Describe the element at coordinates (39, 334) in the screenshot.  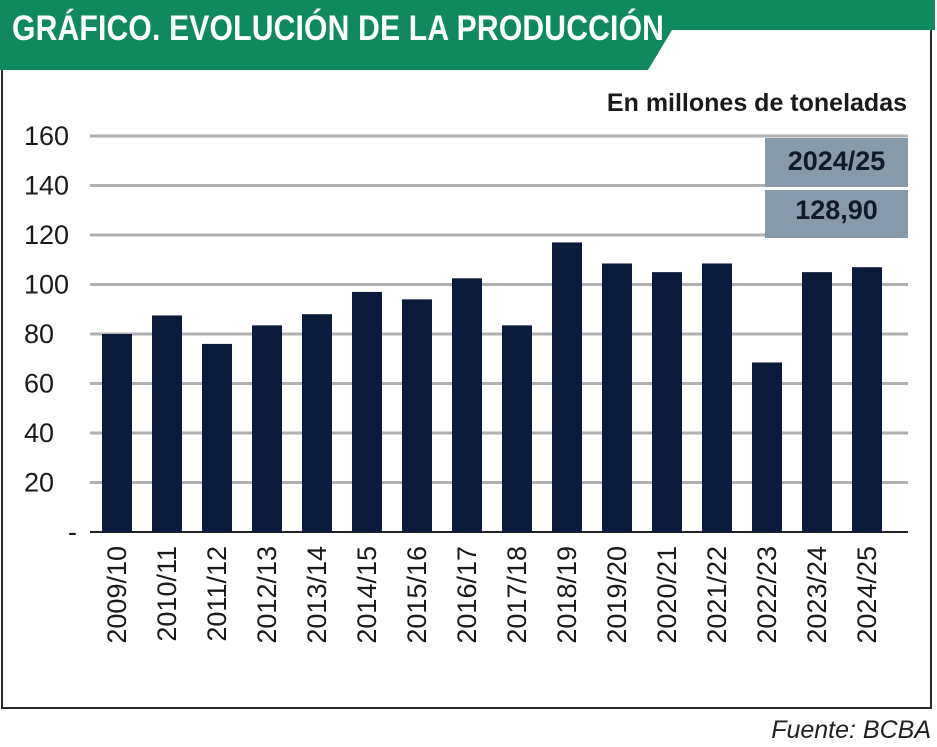
I see `y-tick-label: 80` at that location.